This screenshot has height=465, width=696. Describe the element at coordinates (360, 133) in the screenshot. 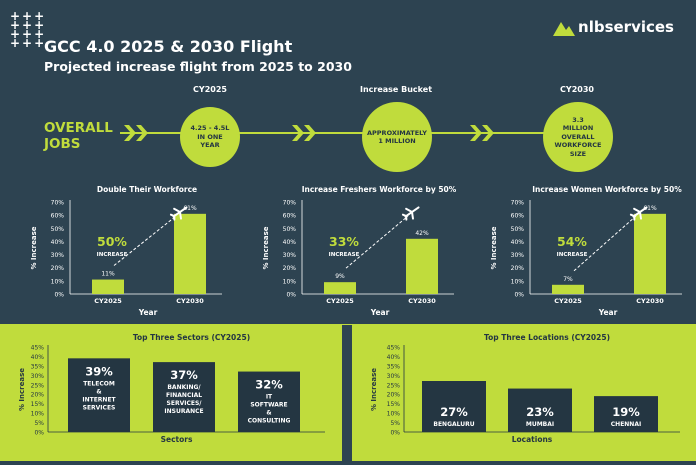

I see `flow-line` at that location.